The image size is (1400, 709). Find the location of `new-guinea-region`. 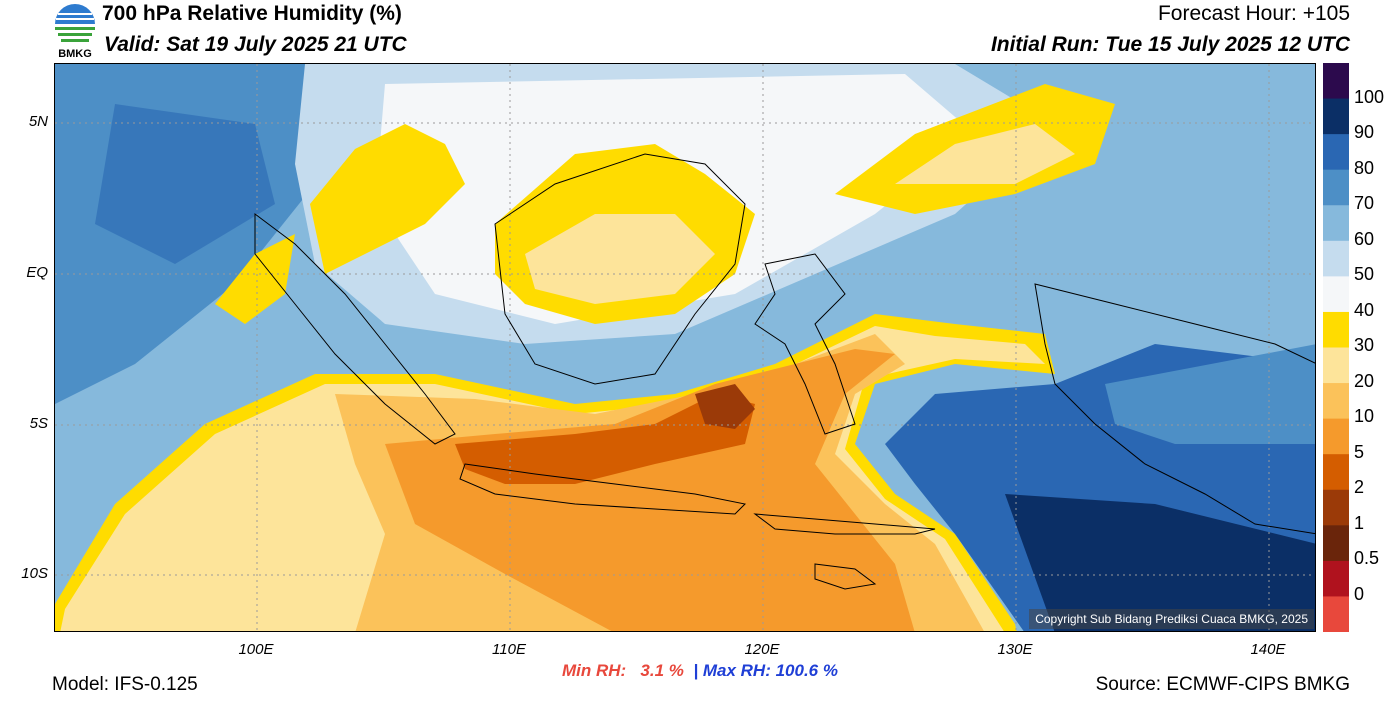

new-guinea-region is located at coordinates (1210, 394).